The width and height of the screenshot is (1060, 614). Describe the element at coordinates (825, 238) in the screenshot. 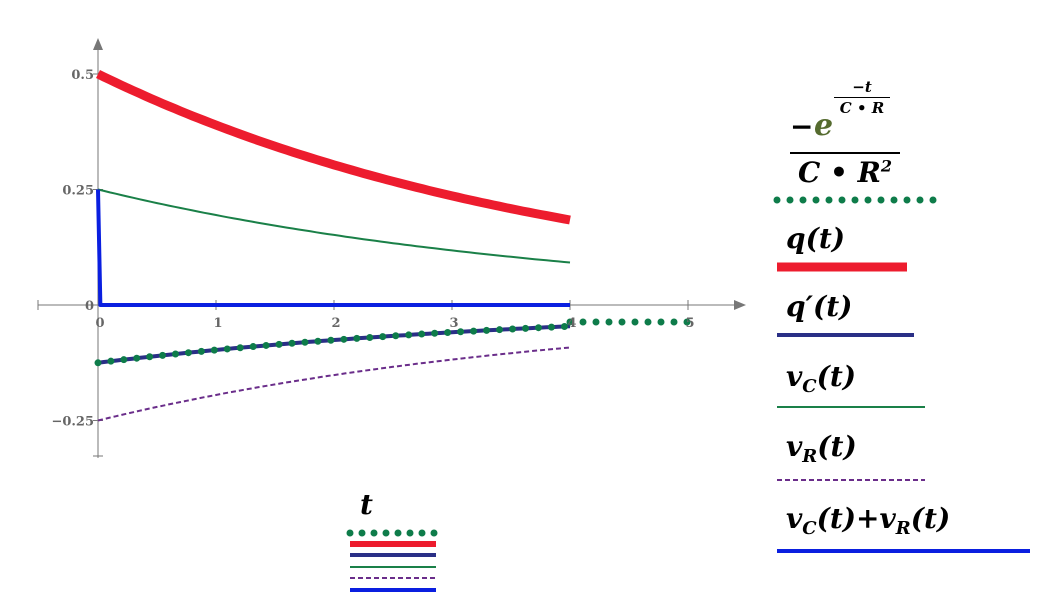

I see `legend-q-arg: t` at that location.